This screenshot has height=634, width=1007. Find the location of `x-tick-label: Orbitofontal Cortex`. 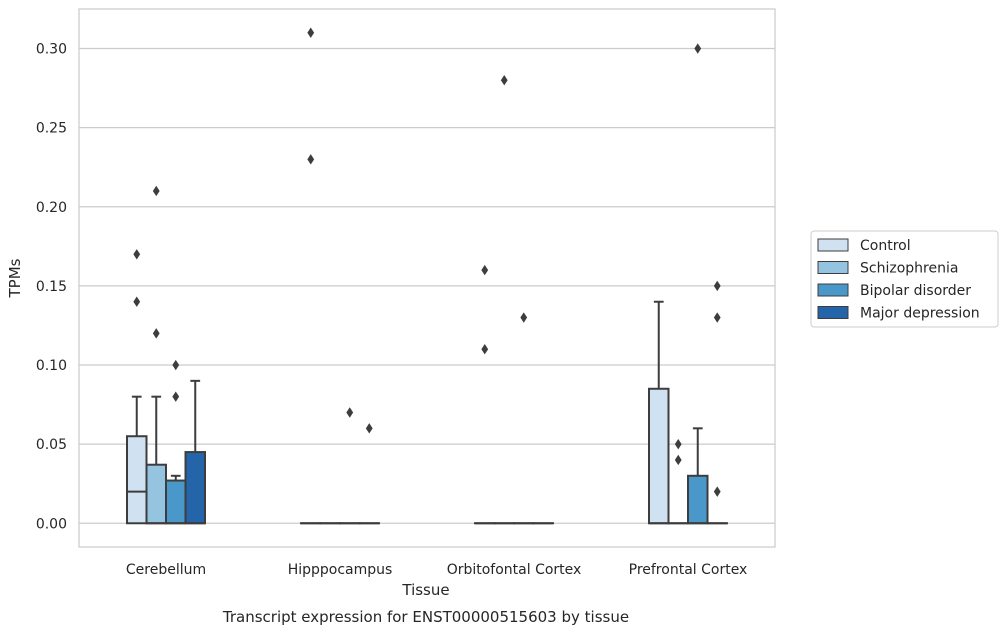

x-tick-label: Orbitofontal Cortex is located at coordinates (514, 570).